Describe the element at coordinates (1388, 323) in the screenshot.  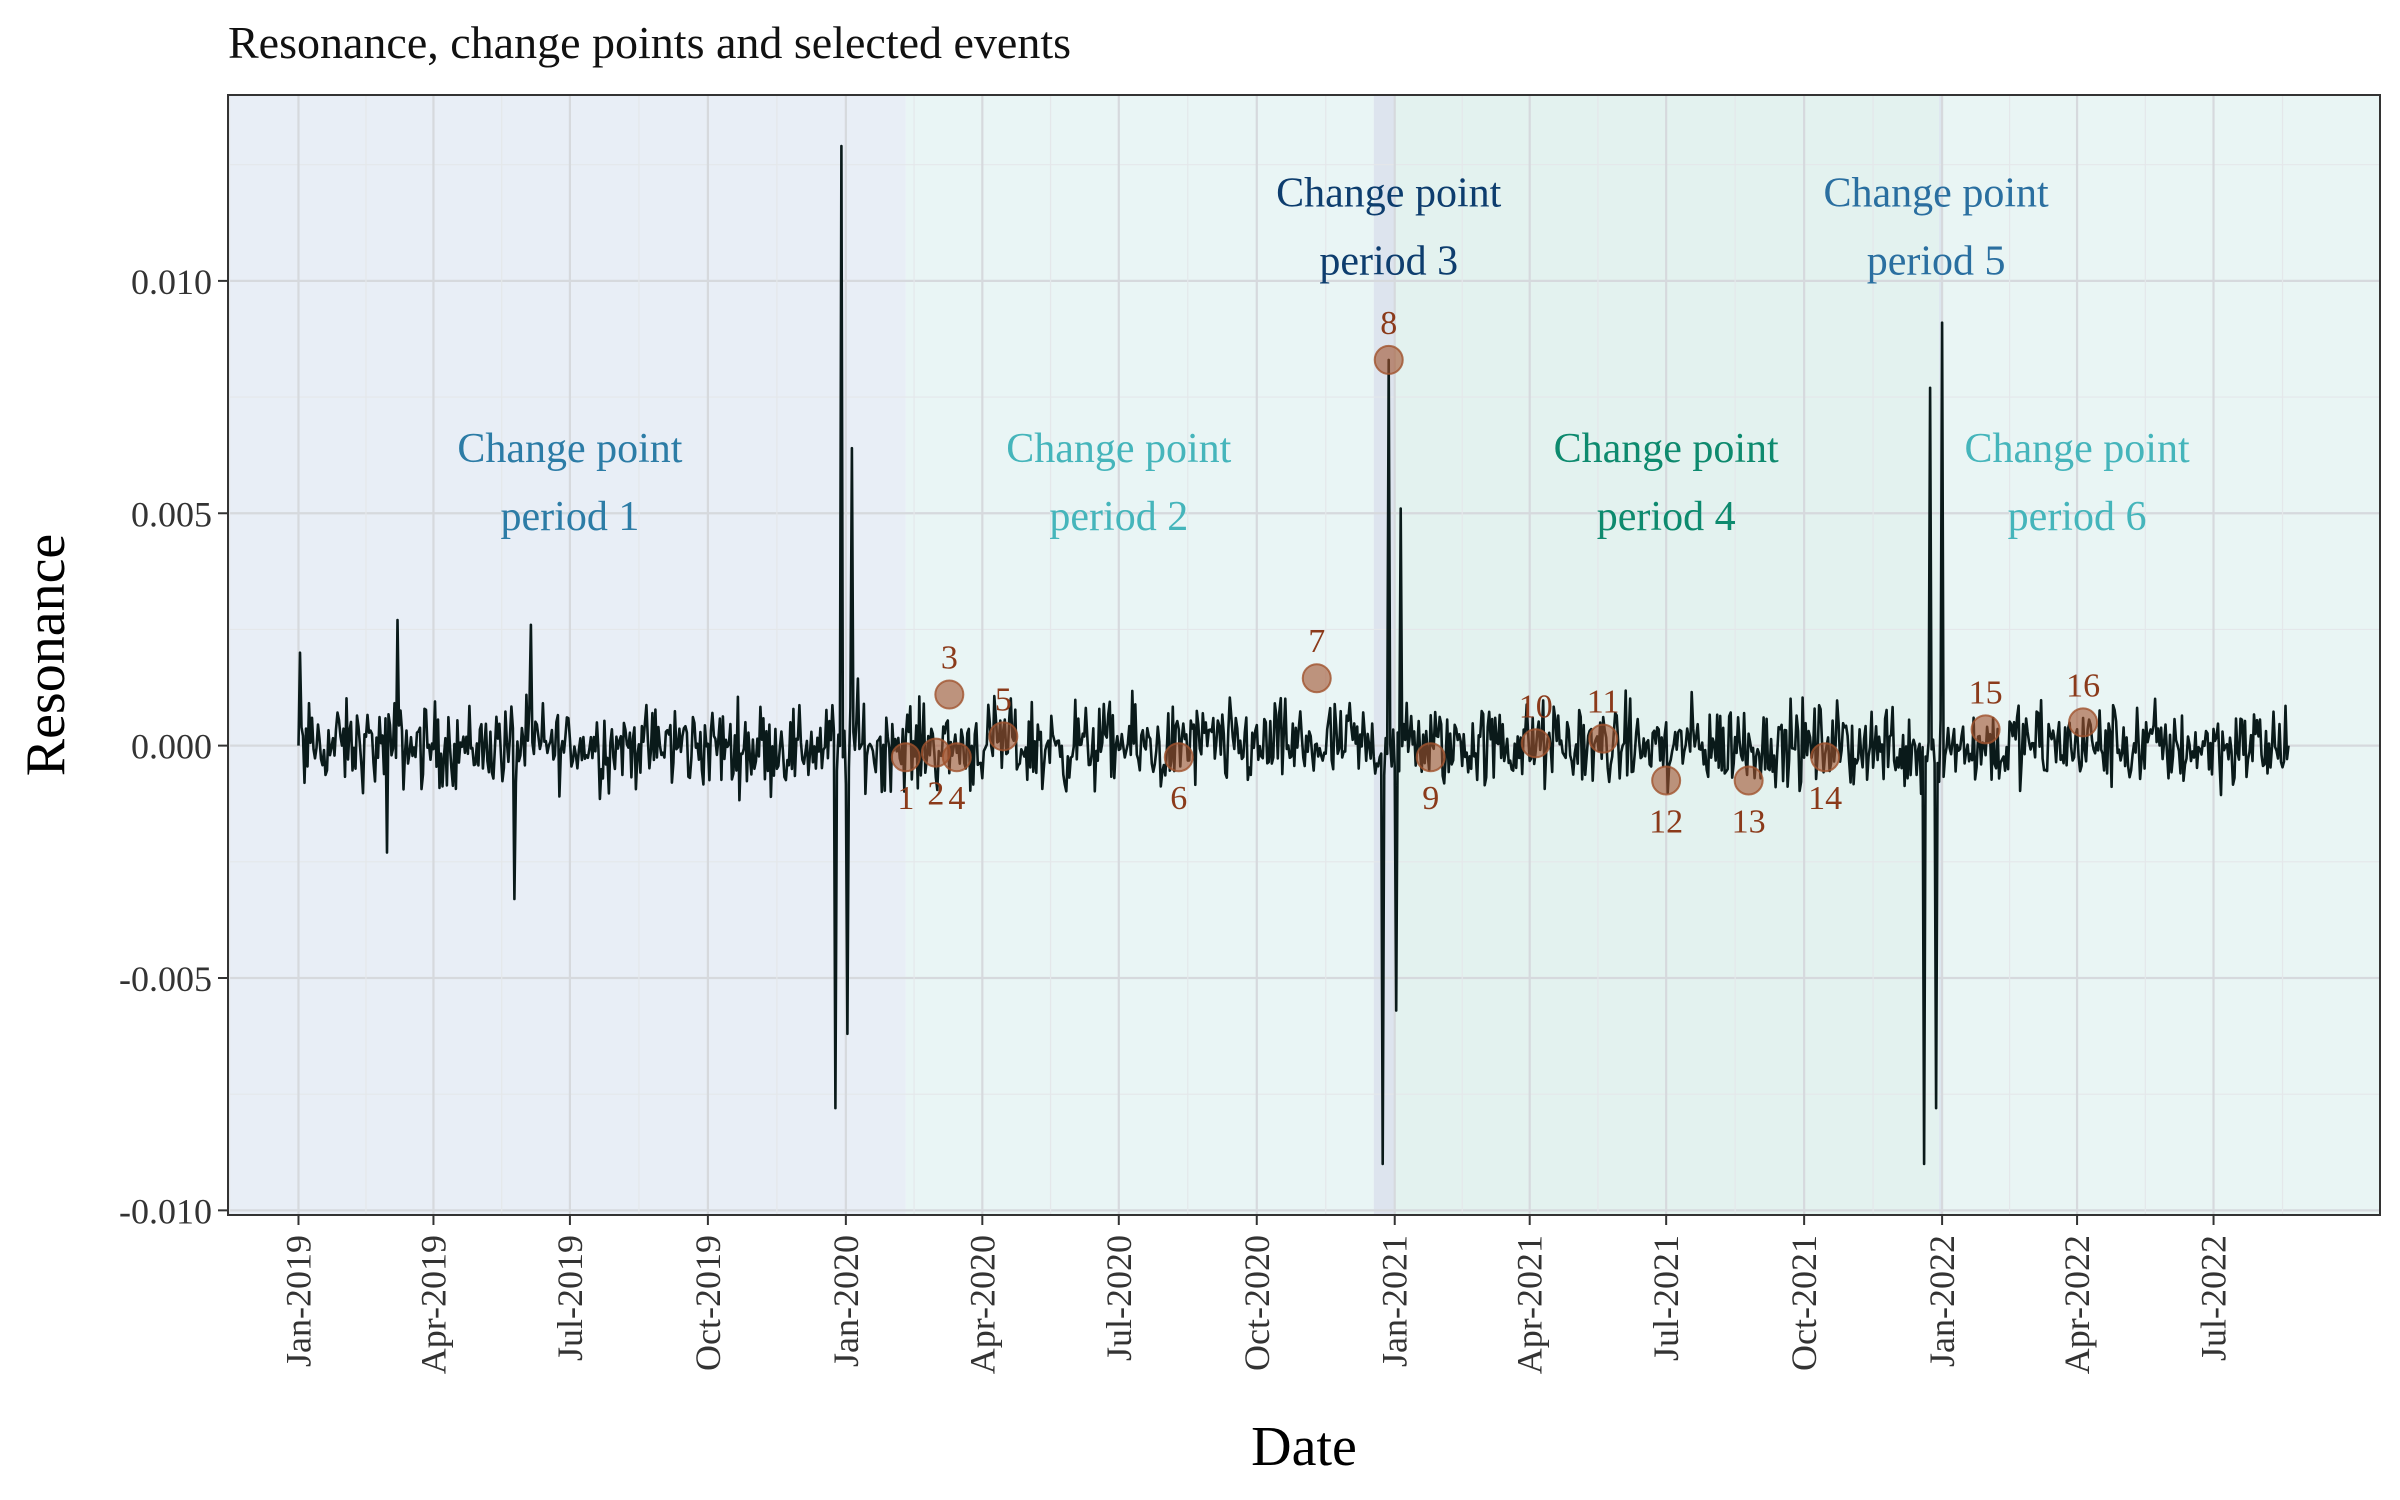
I see `event-label-8: 8` at that location.